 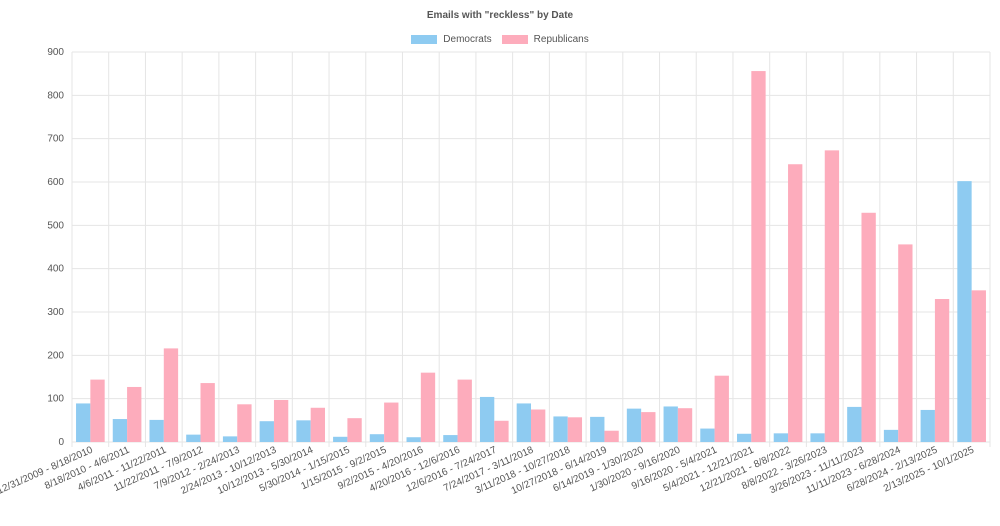 What do you see at coordinates (55, 95) in the screenshot?
I see `y-tick-label: 800` at bounding box center [55, 95].